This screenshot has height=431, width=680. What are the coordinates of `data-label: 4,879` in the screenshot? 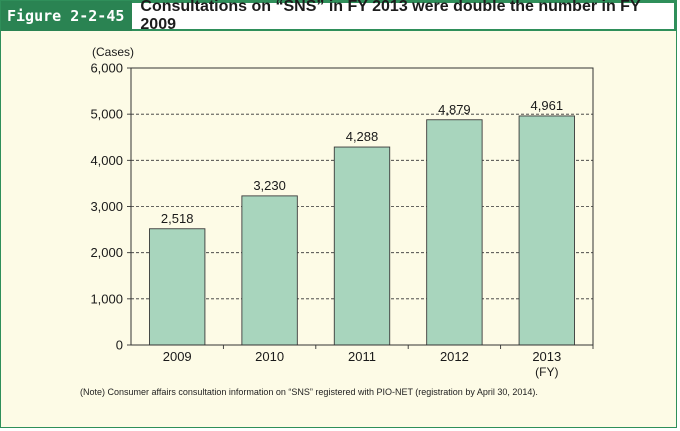 It's located at (454, 109).